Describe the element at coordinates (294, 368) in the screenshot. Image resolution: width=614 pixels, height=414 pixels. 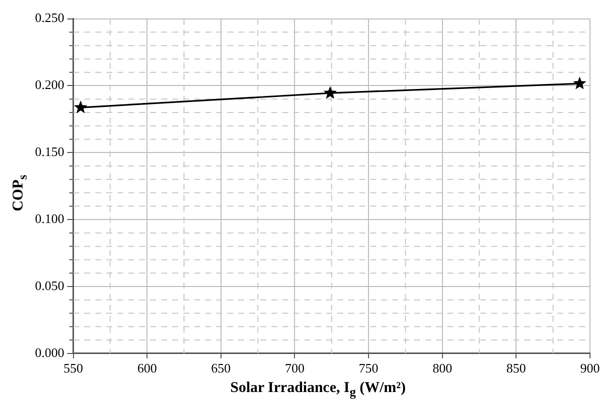
I see `x-tick-label: 700` at that location.